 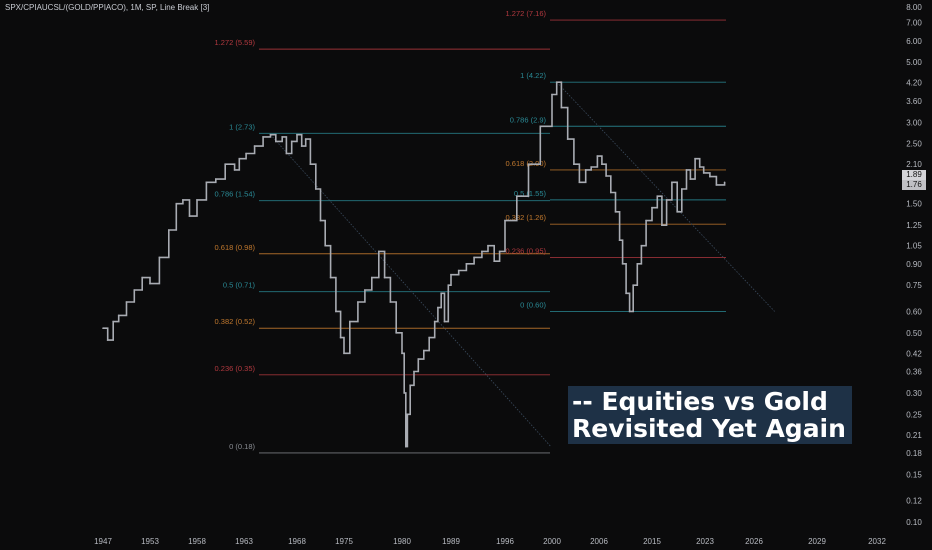 I want to click on x-tick-label: 1963, so click(x=244, y=541).